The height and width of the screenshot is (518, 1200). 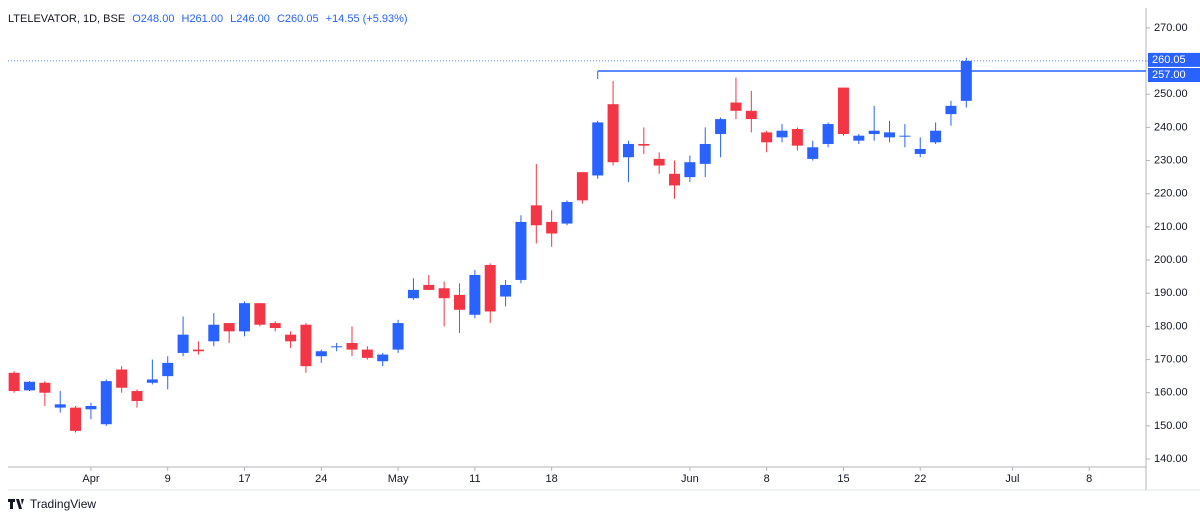 I want to click on x-tick-label: 15, so click(x=843, y=479).